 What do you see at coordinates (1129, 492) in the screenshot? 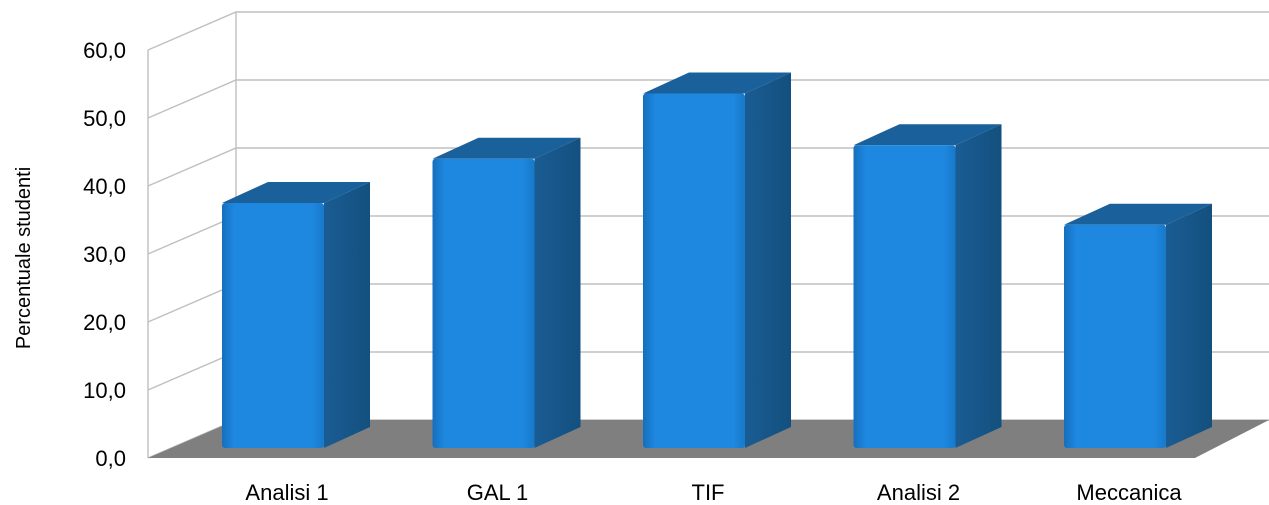
I see `x-tick-label: Meccanica` at bounding box center [1129, 492].